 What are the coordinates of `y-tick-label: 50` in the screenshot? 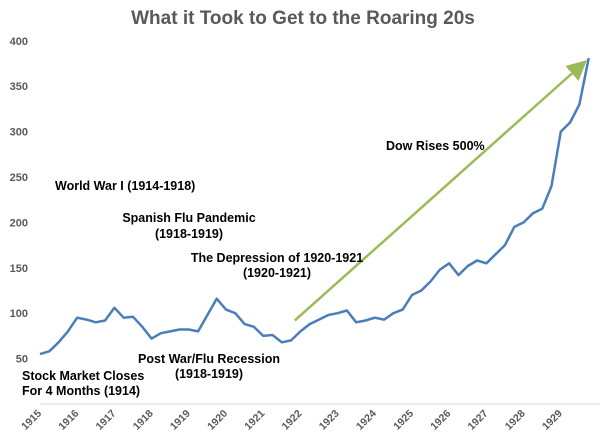 It's located at (22, 360).